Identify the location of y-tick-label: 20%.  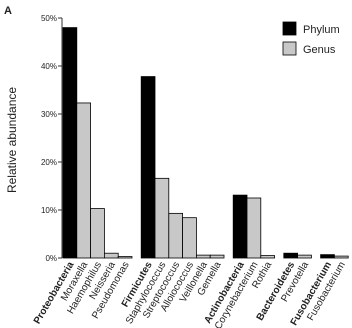
(49, 162).